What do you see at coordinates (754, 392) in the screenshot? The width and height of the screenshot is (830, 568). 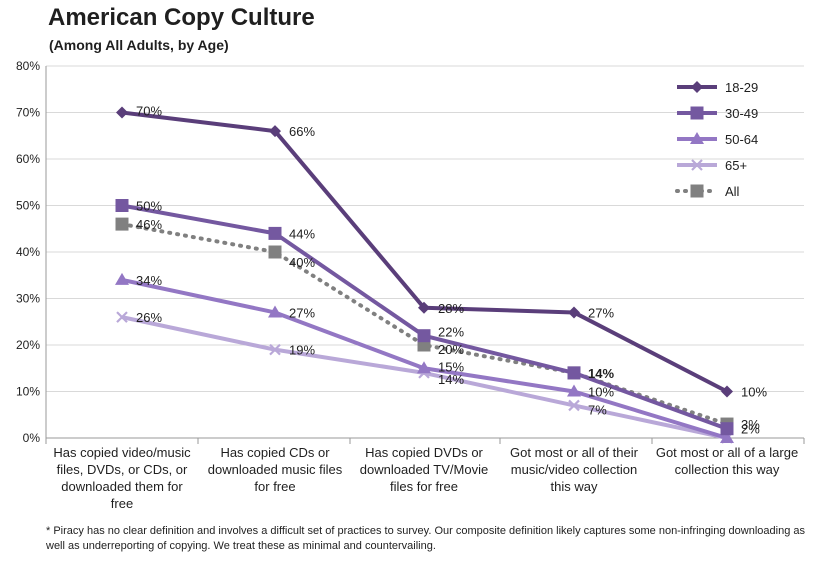 I see `data-label-18-29: 10%` at bounding box center [754, 392].